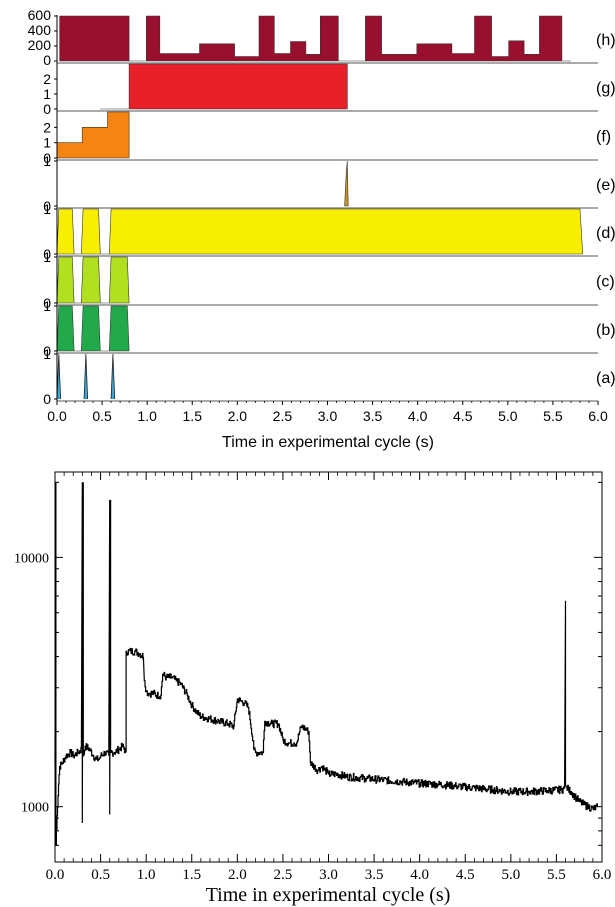 This screenshot has height=907, width=615. I want to click on panel-label: (c), so click(605, 282).